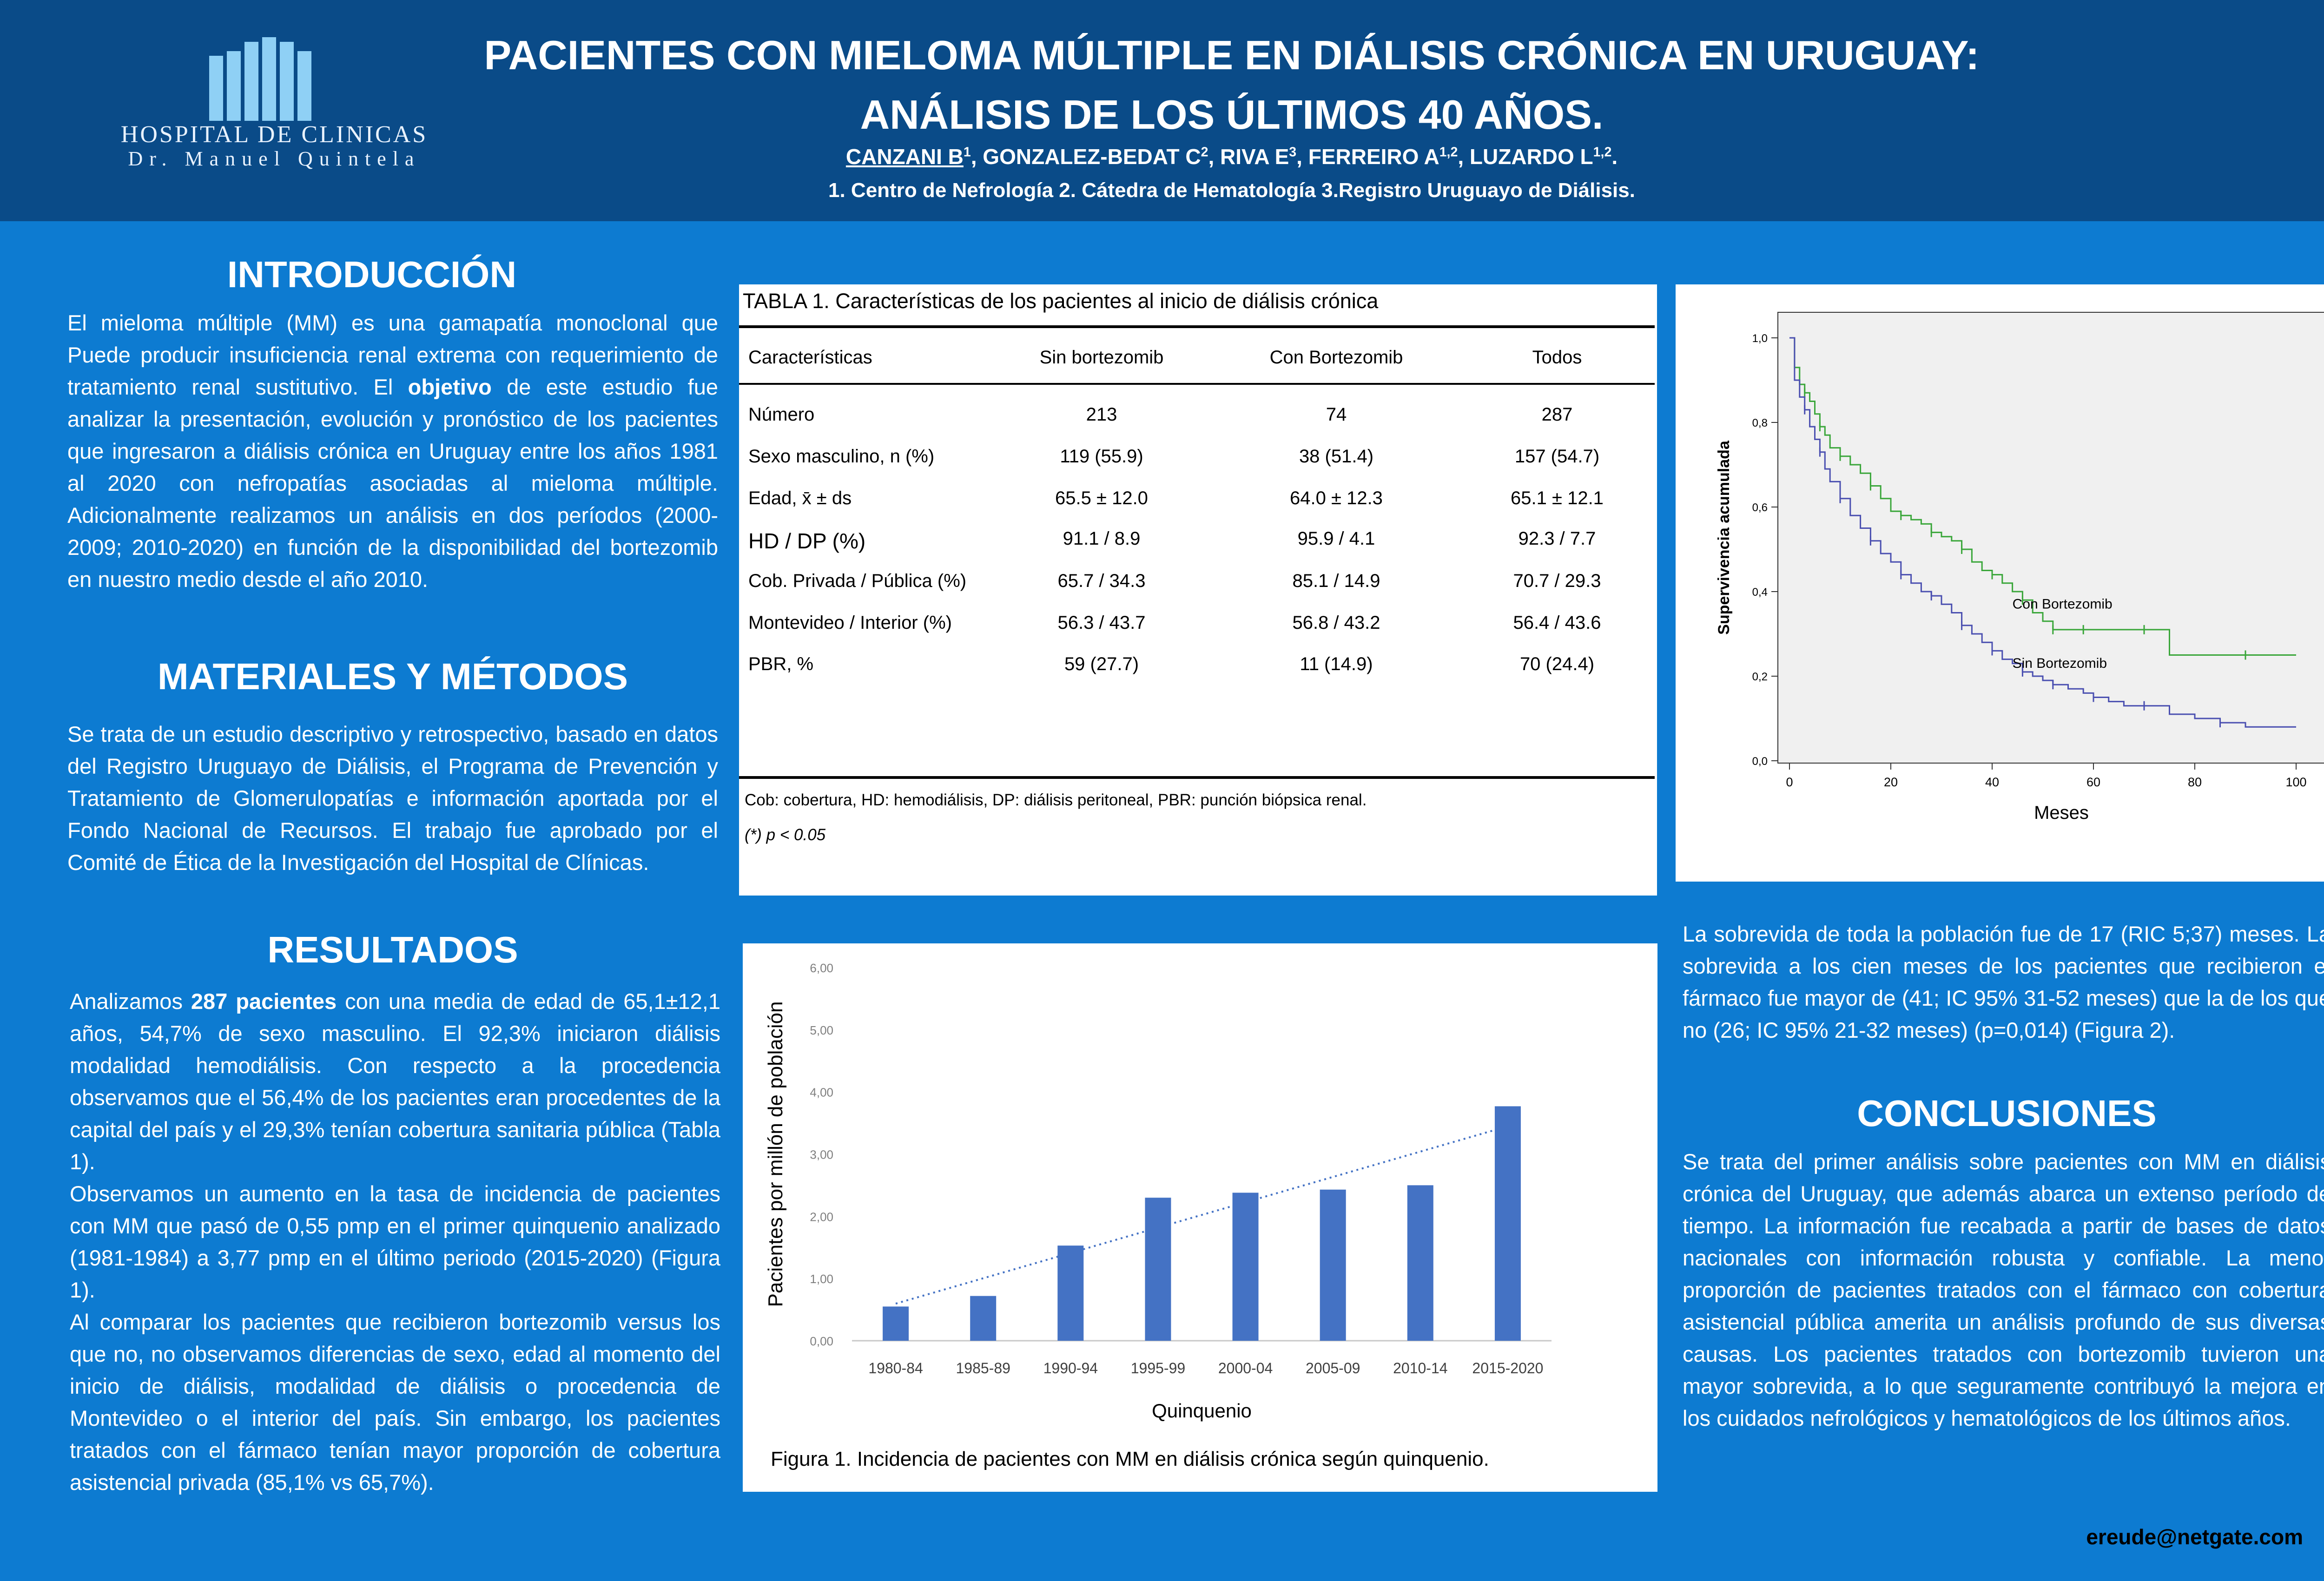 Image resolution: width=2324 pixels, height=1581 pixels. Describe the element at coordinates (392, 949) in the screenshot. I see `results-heading: RESULTADOS` at that location.